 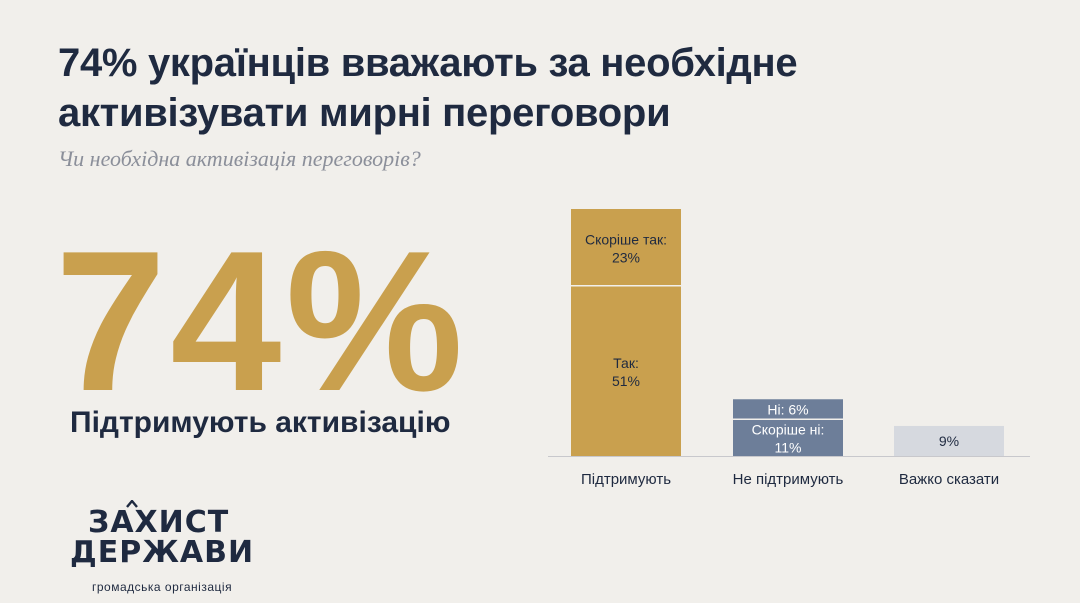 I want to click on category-label: Важко сказати, so click(x=949, y=479).